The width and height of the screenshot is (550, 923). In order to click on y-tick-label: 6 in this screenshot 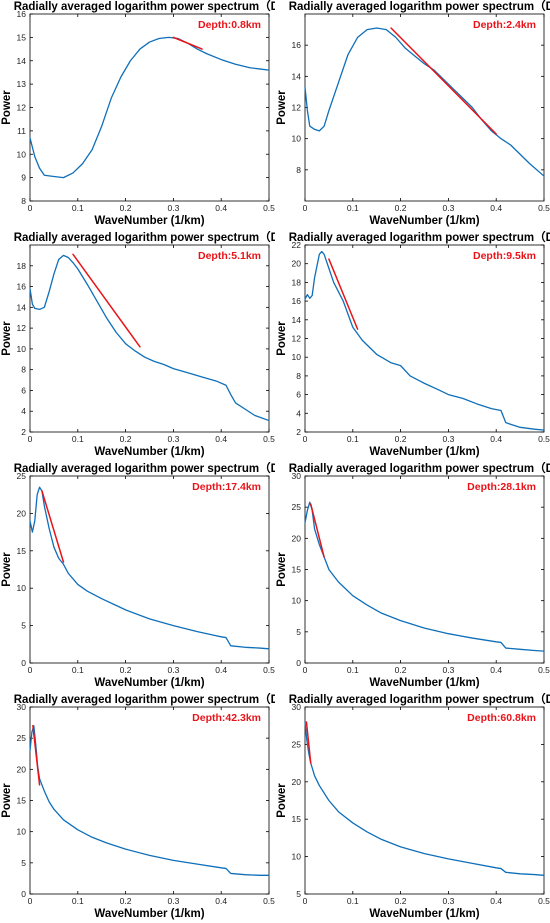, I will do `click(23, 390)`.